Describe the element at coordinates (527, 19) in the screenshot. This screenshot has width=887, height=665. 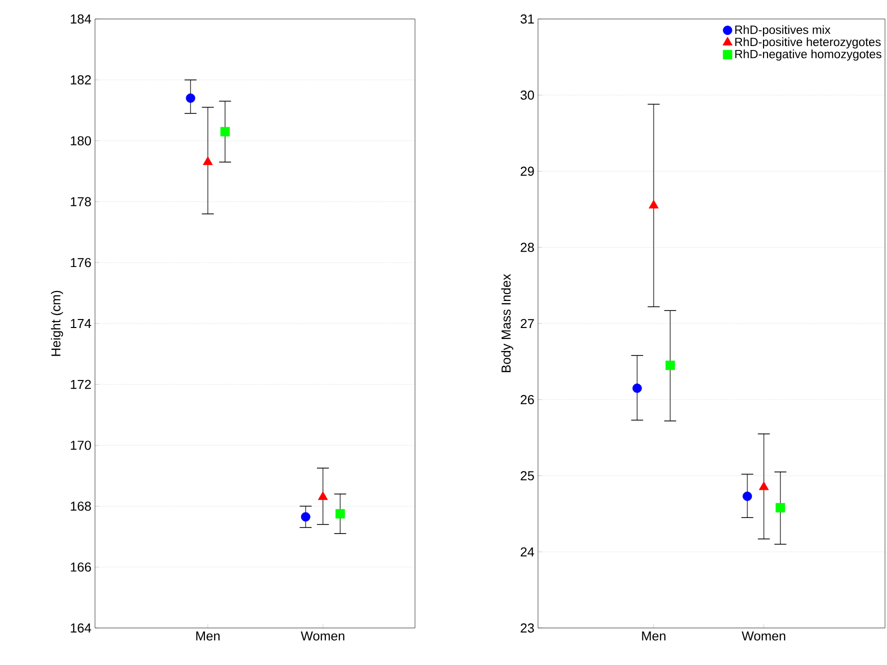
I see `y-tick-label: 31` at that location.